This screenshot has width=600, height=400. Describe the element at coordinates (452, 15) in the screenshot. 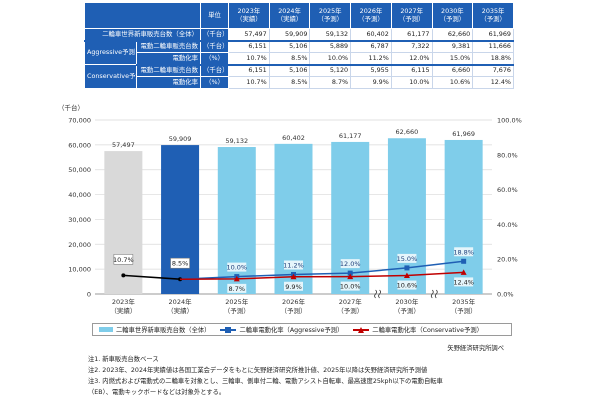

I see `year-header: 2030年 （予測）` at that location.